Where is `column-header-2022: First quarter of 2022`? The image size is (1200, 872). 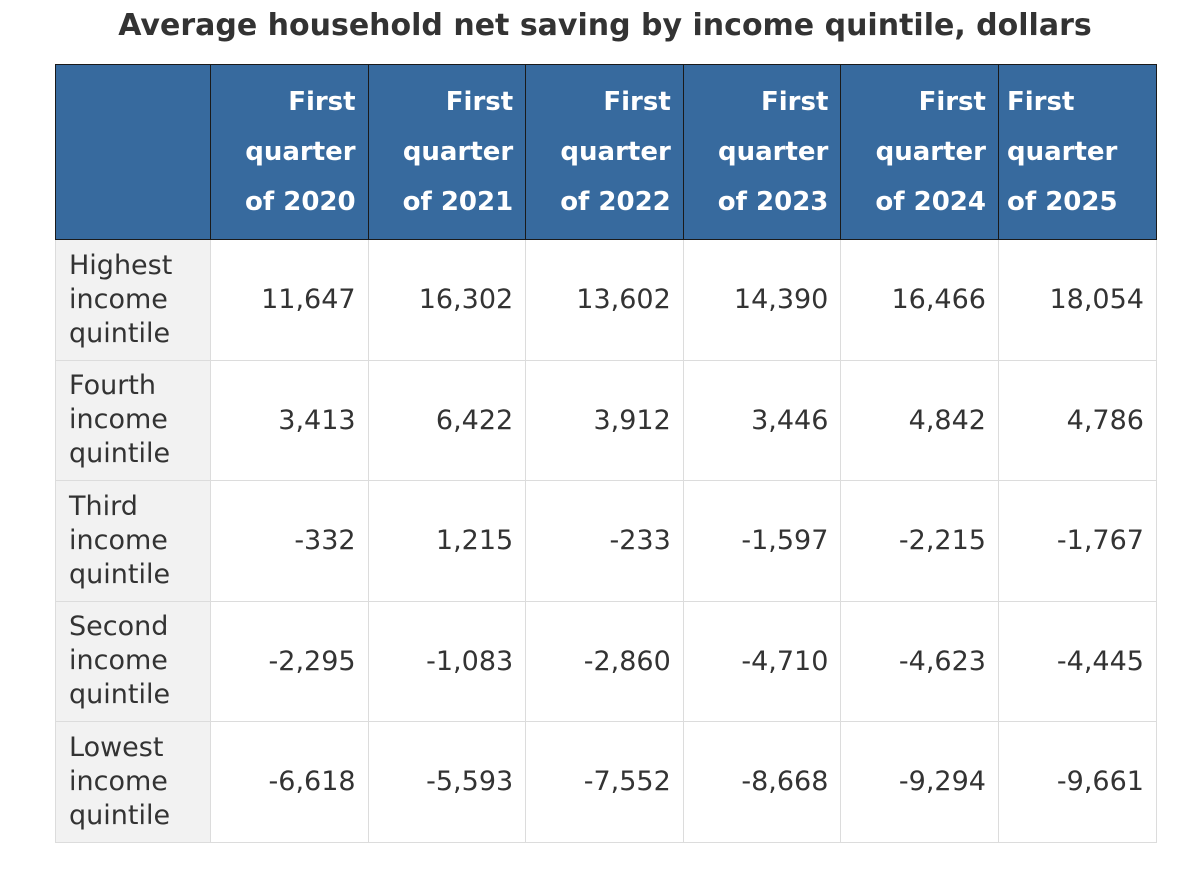
column-header-2022: First quarter of 2022 is located at coordinates (604, 152).